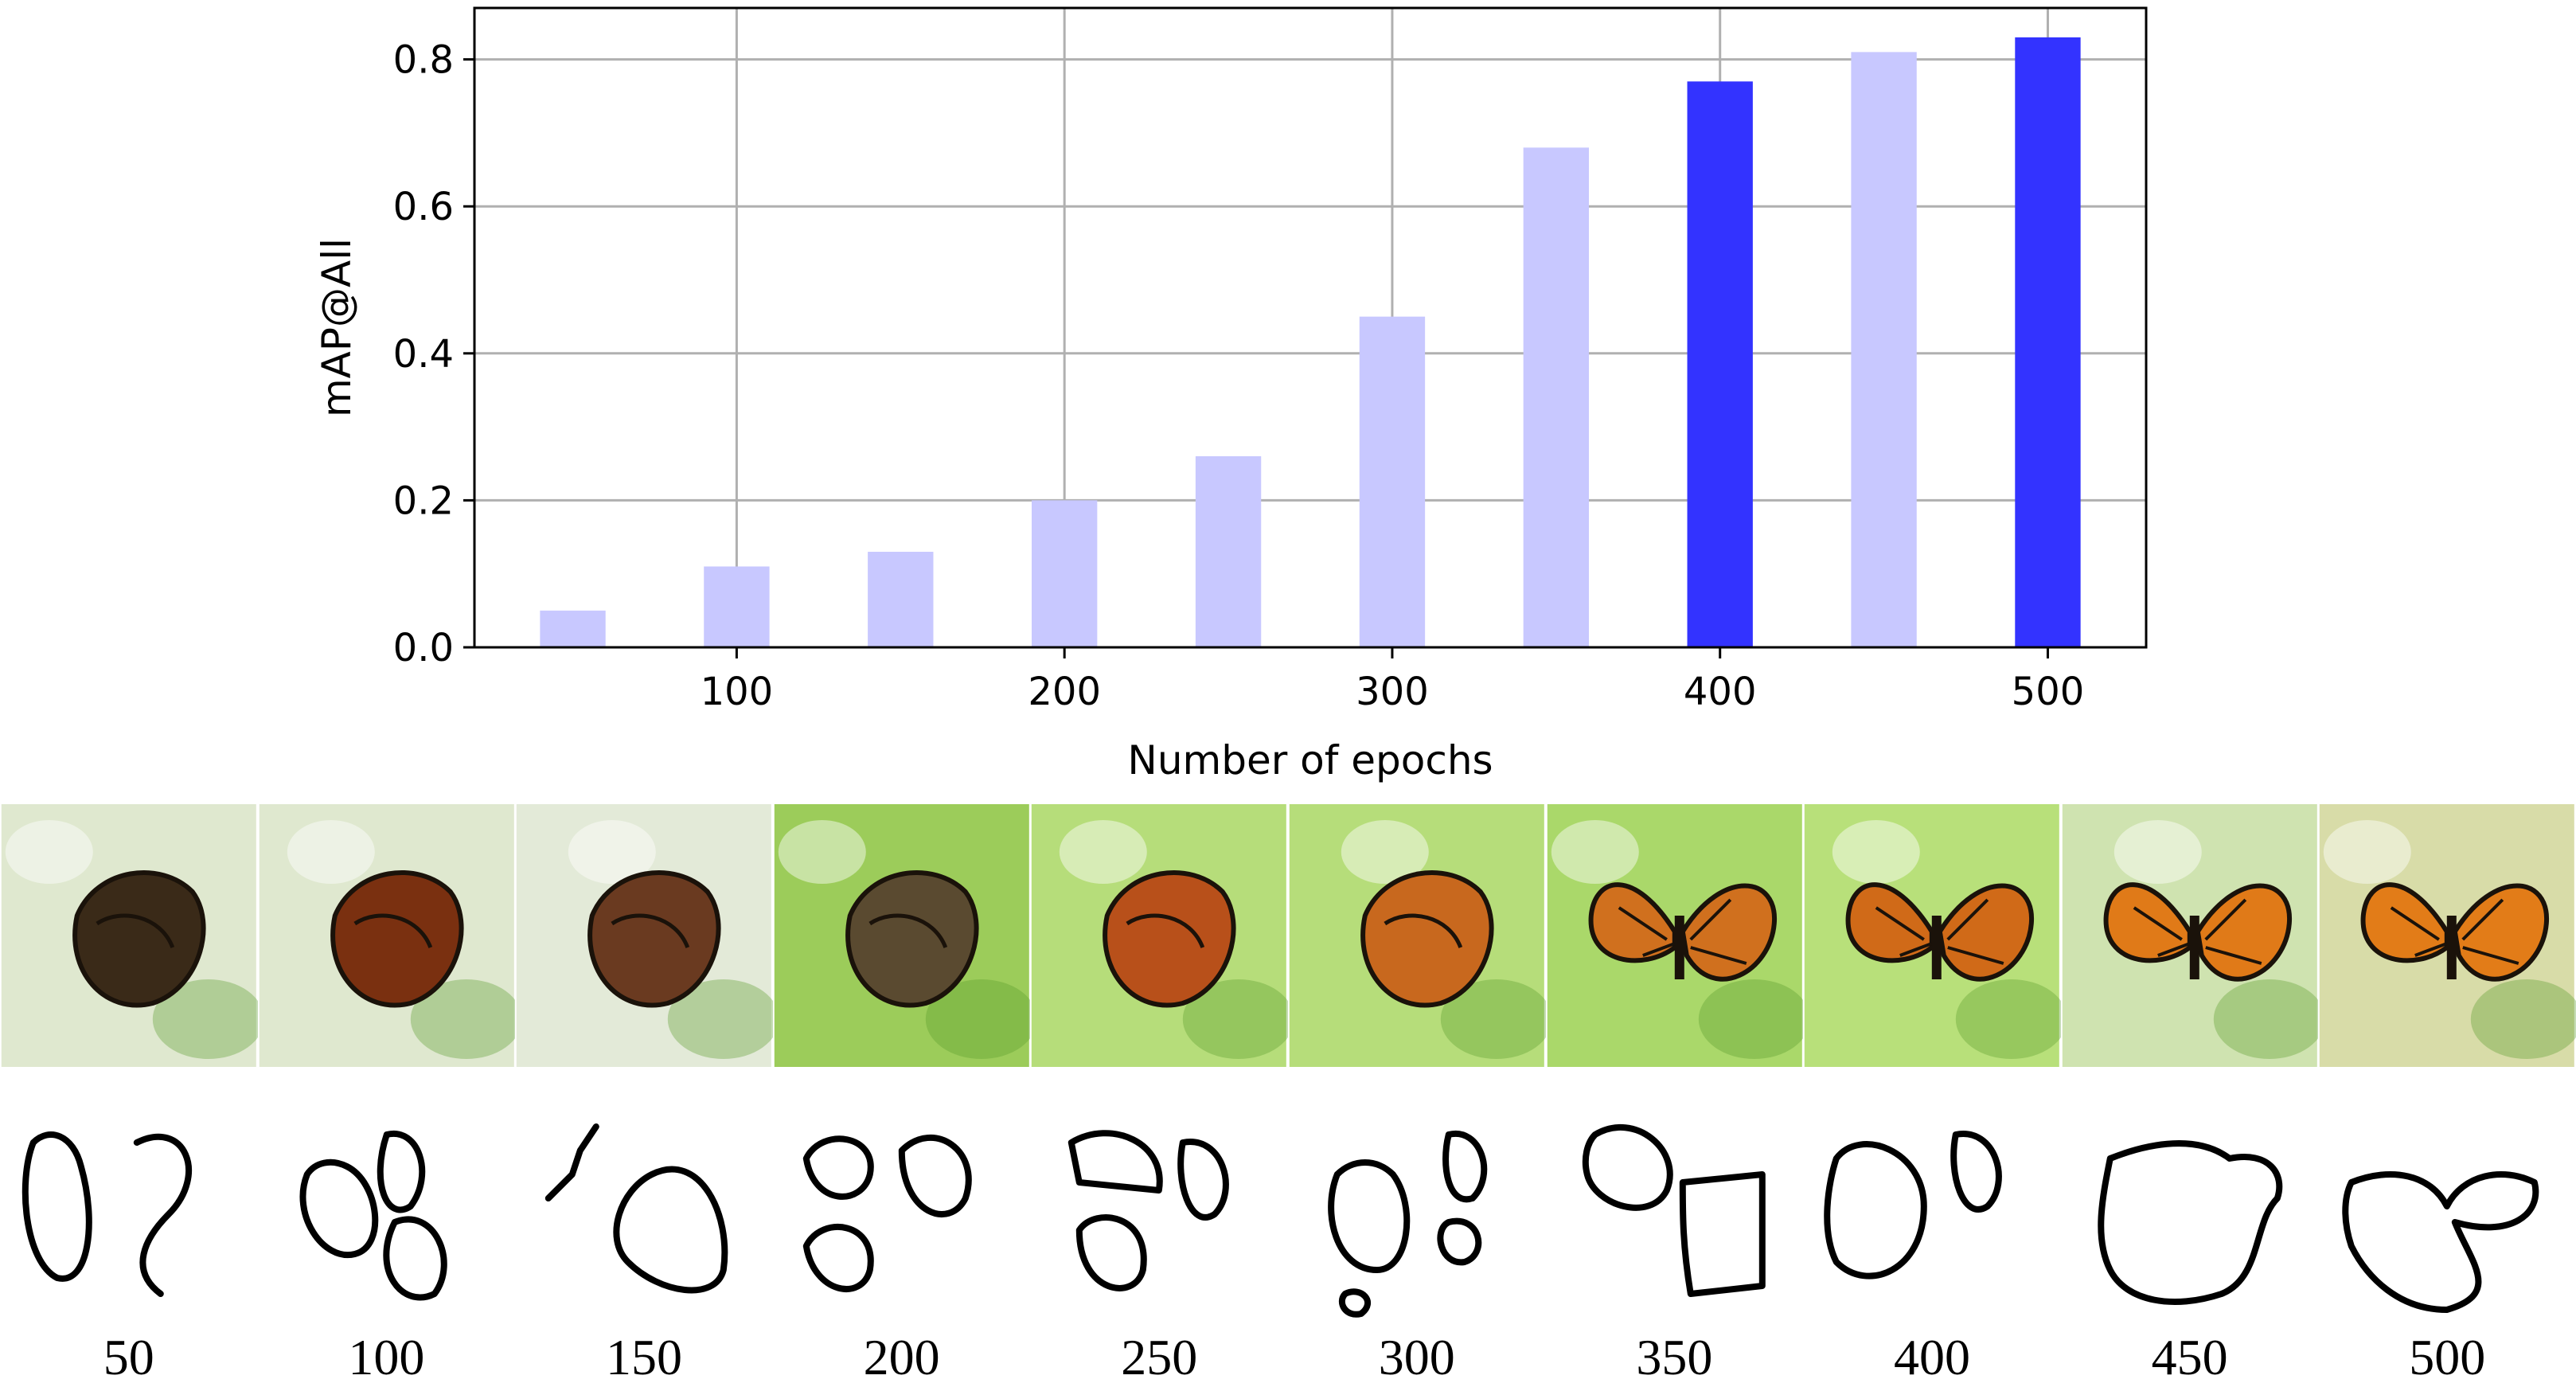 Image resolution: width=2576 pixels, height=1387 pixels. Describe the element at coordinates (1064, 692) in the screenshot. I see `x-tick-label: 200` at that location.